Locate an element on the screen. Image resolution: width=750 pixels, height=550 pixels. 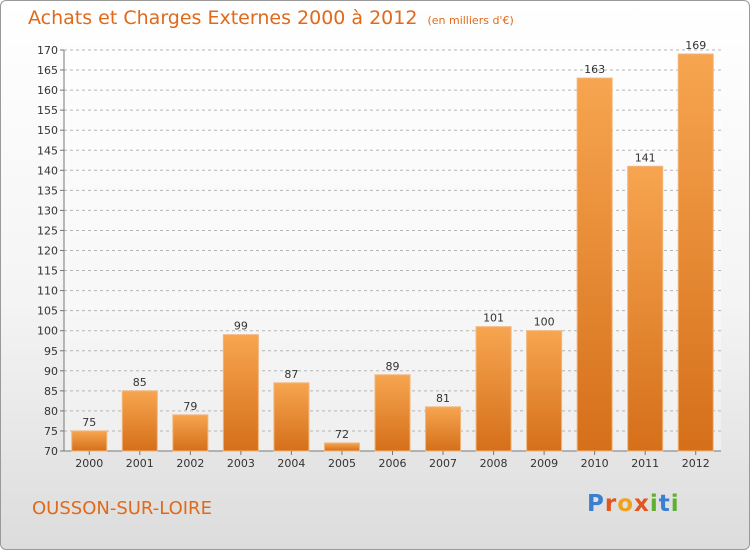
y-tick-label: 100 is located at coordinates (47, 331).